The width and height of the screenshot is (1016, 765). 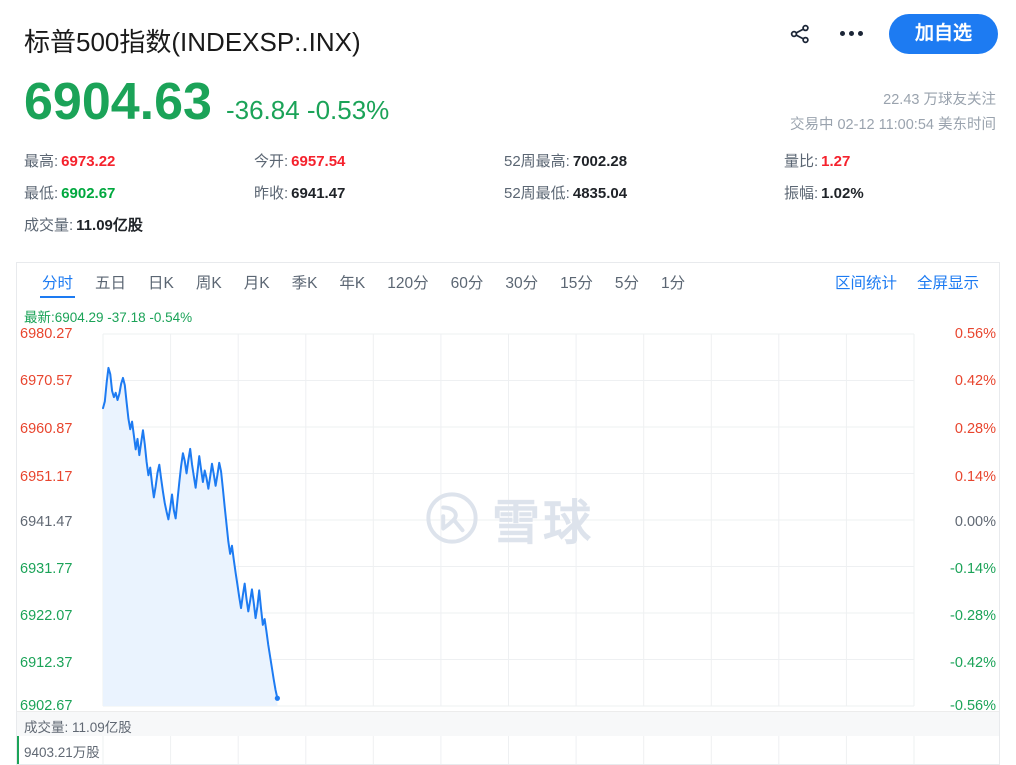 What do you see at coordinates (508, 723) in the screenshot?
I see `volume-band: 成交量: 11.09亿股` at bounding box center [508, 723].